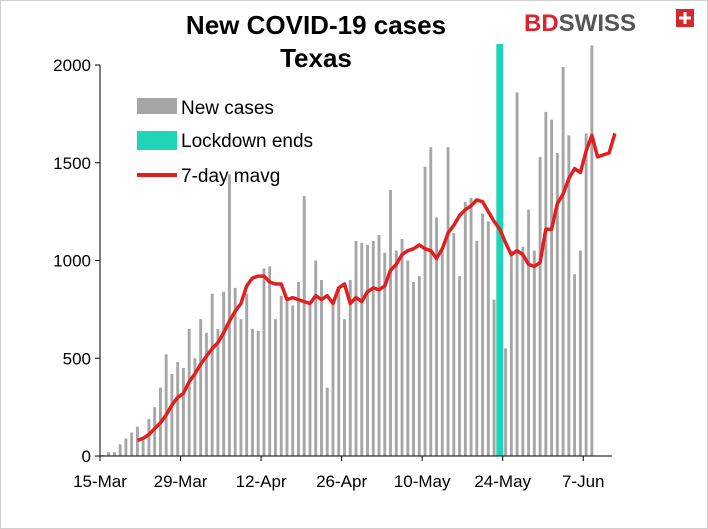 This screenshot has height=529, width=708. What do you see at coordinates (597, 23) in the screenshot?
I see `brand-part2: SWISS` at bounding box center [597, 23].